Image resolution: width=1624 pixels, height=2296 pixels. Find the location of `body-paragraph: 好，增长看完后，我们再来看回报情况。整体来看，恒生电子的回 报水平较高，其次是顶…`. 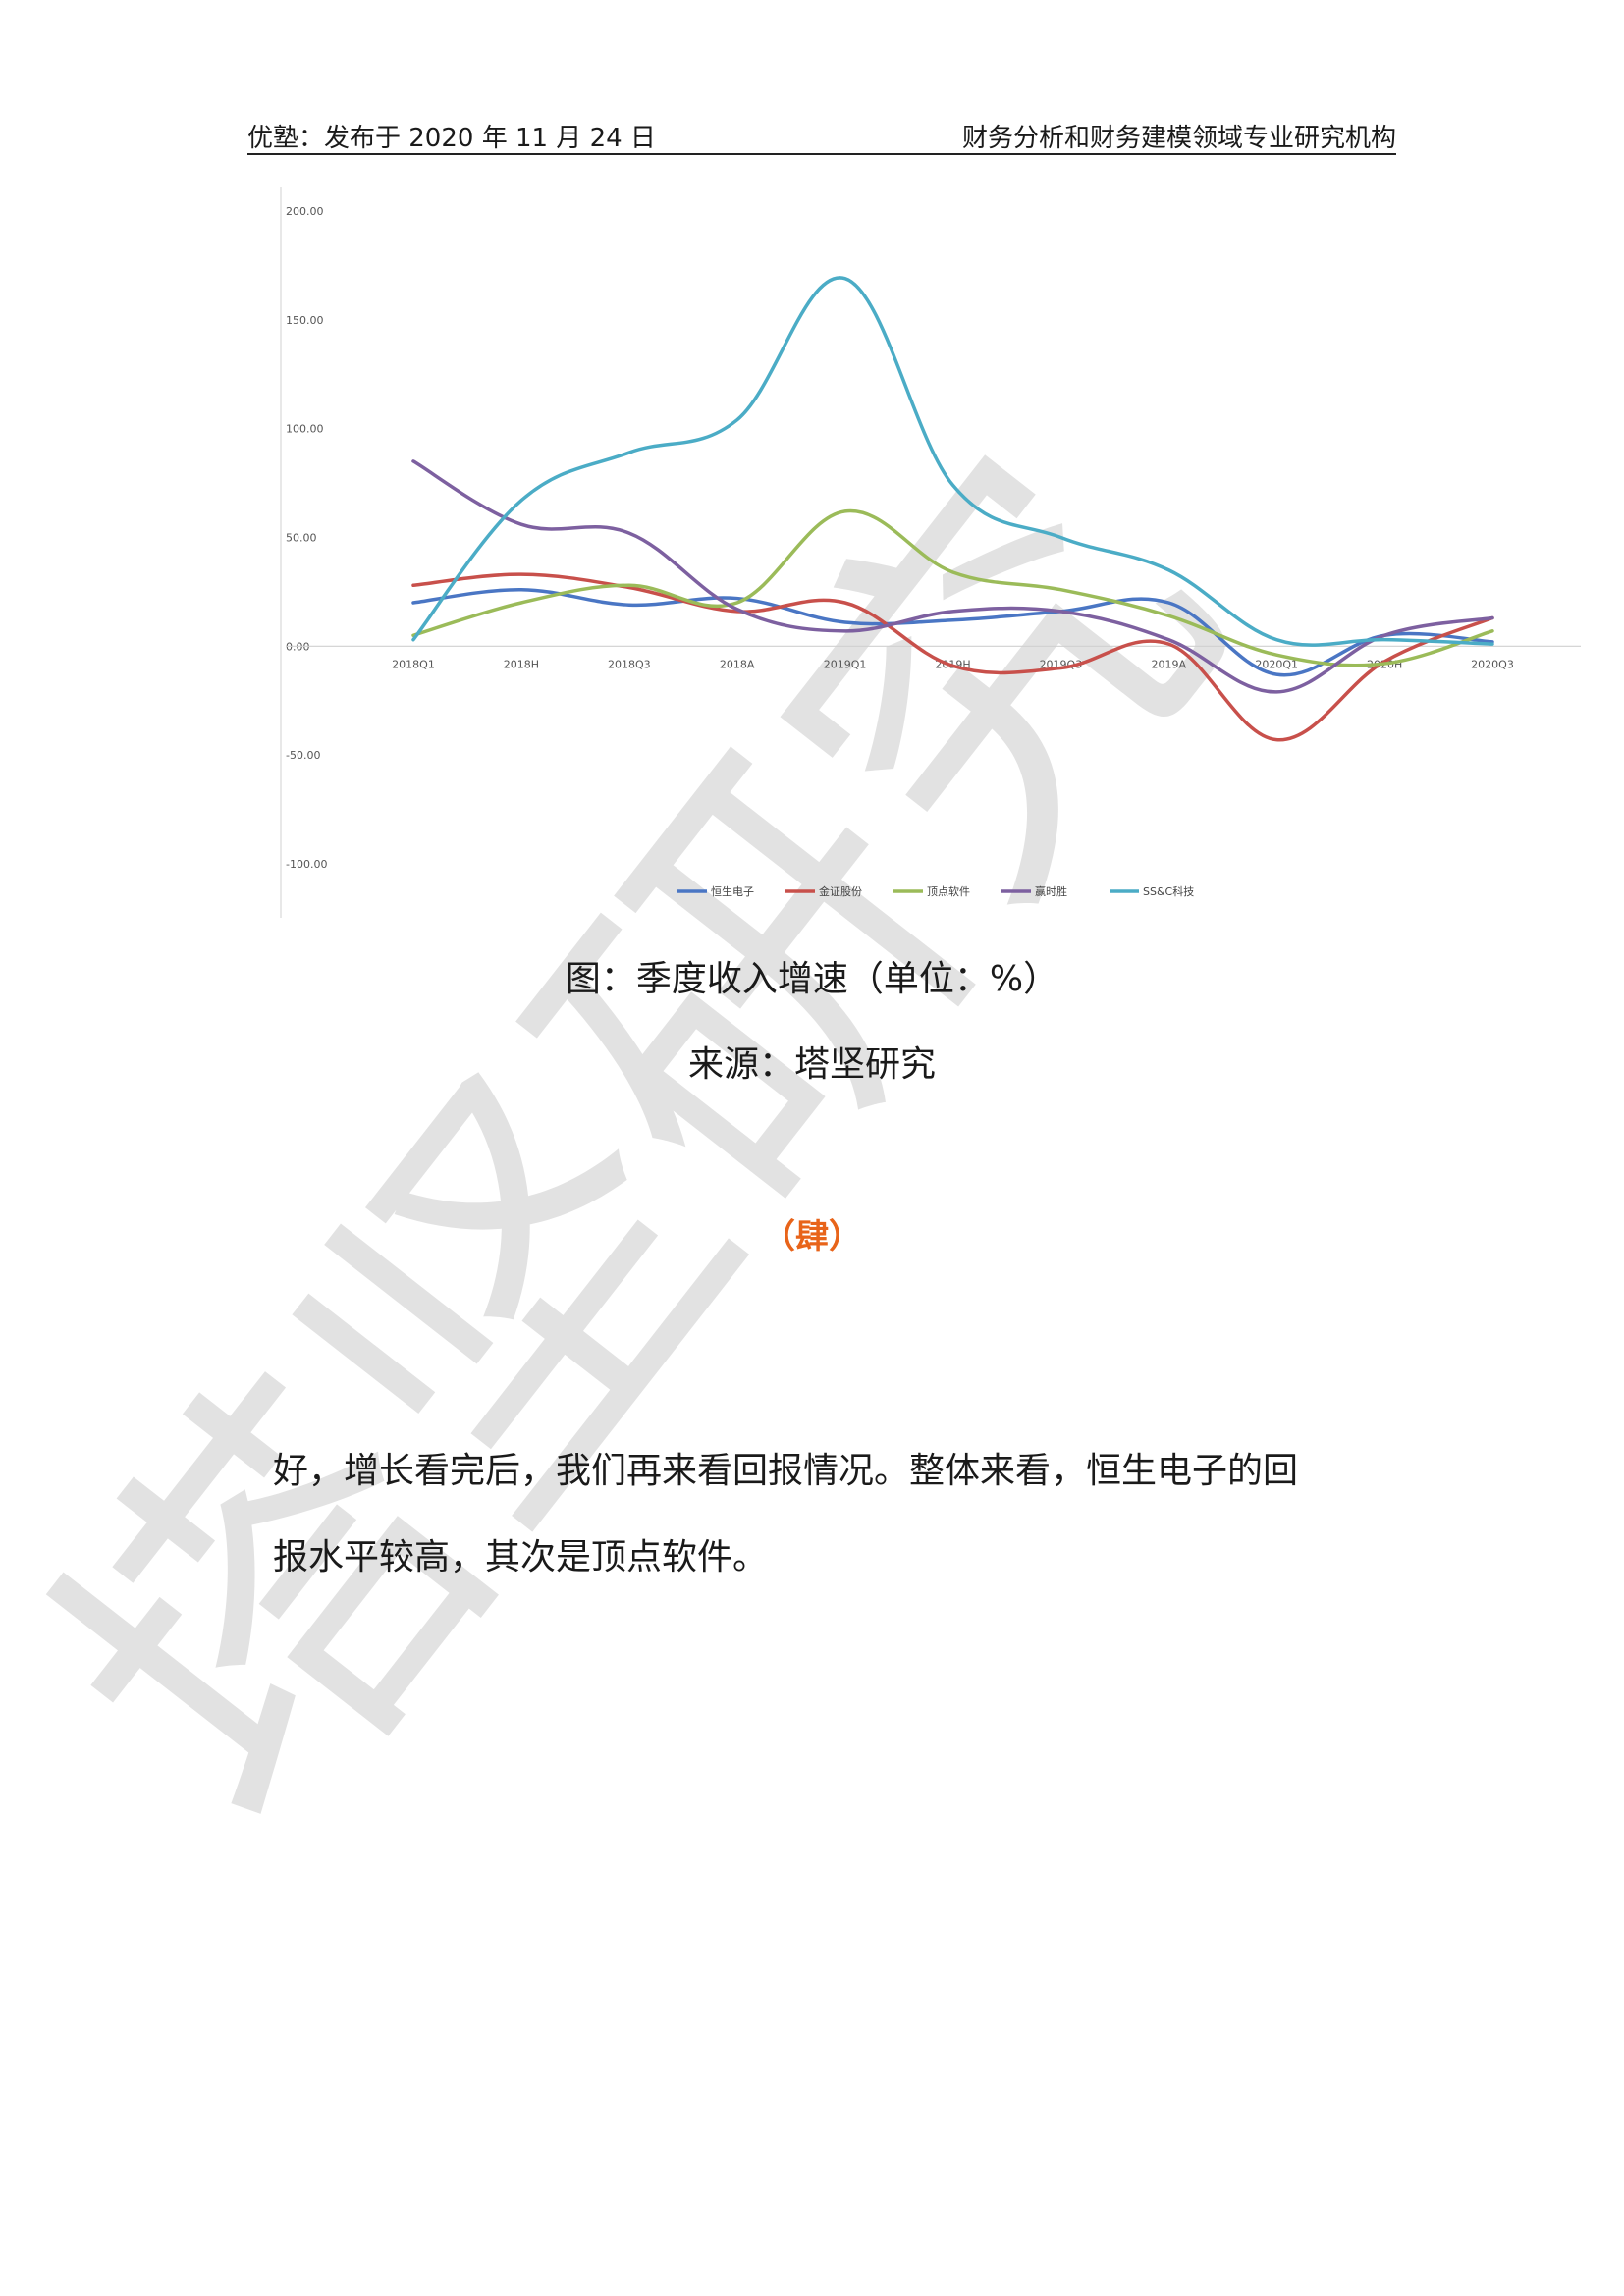

body-paragraph: 好，增长看完后，我们再来看回报情况。整体来看，恒生电子的回 报水平较高，其次是顶… is located at coordinates (827, 1514).